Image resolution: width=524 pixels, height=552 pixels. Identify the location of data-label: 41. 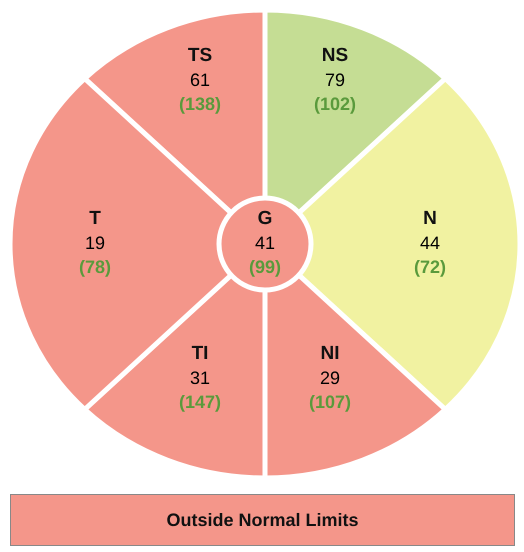
(265, 242).